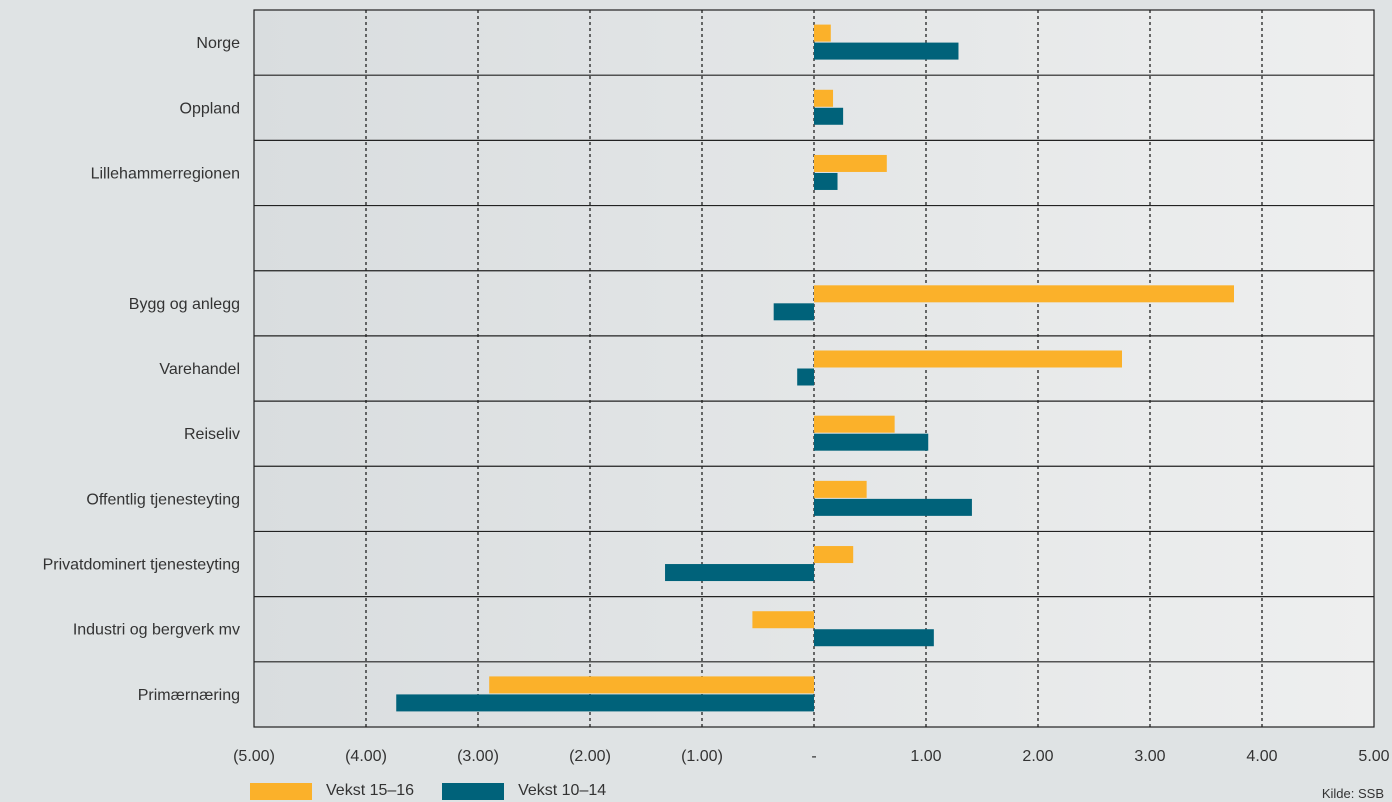 This screenshot has height=802, width=1392. I want to click on category-label-1: Oppland, so click(210, 108).